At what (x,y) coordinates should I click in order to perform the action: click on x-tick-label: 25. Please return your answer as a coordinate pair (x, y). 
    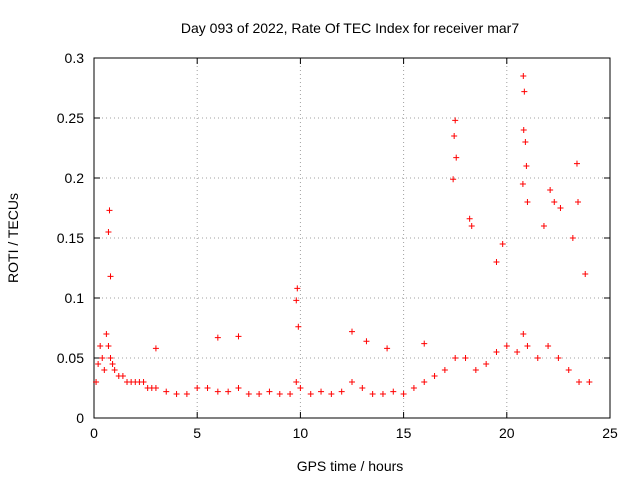
    Looking at the image, I should click on (610, 433).